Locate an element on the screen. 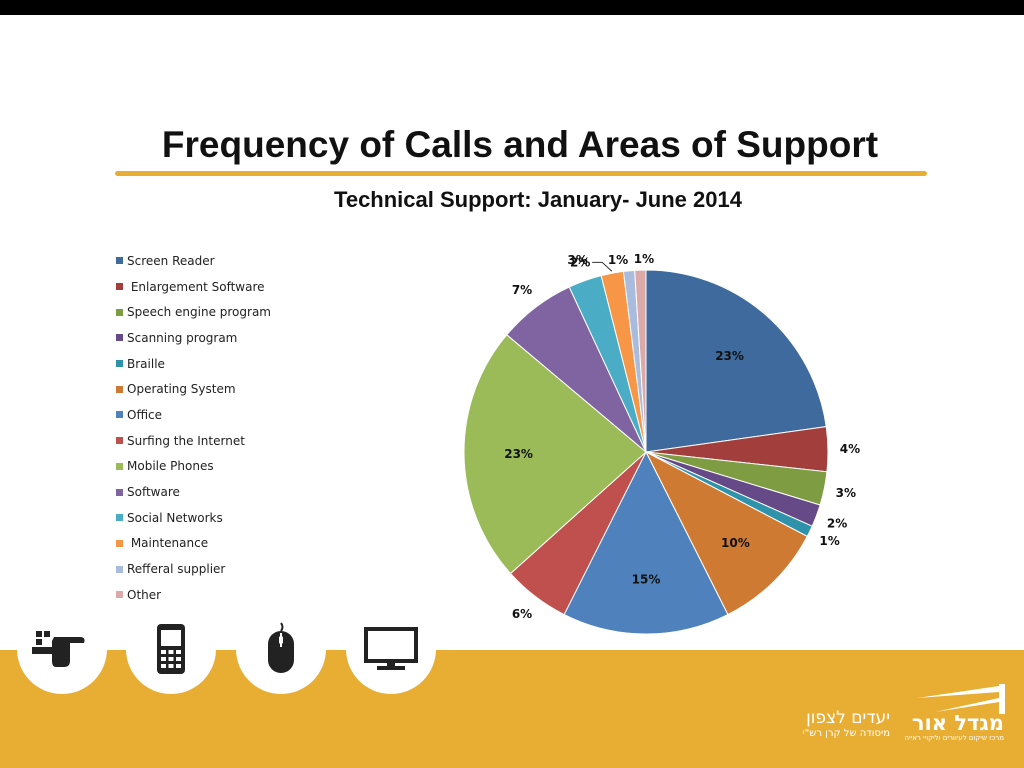 The height and width of the screenshot is (768, 1024). page-title: Frequency of Calls and Areas of Support is located at coordinates (520, 144).